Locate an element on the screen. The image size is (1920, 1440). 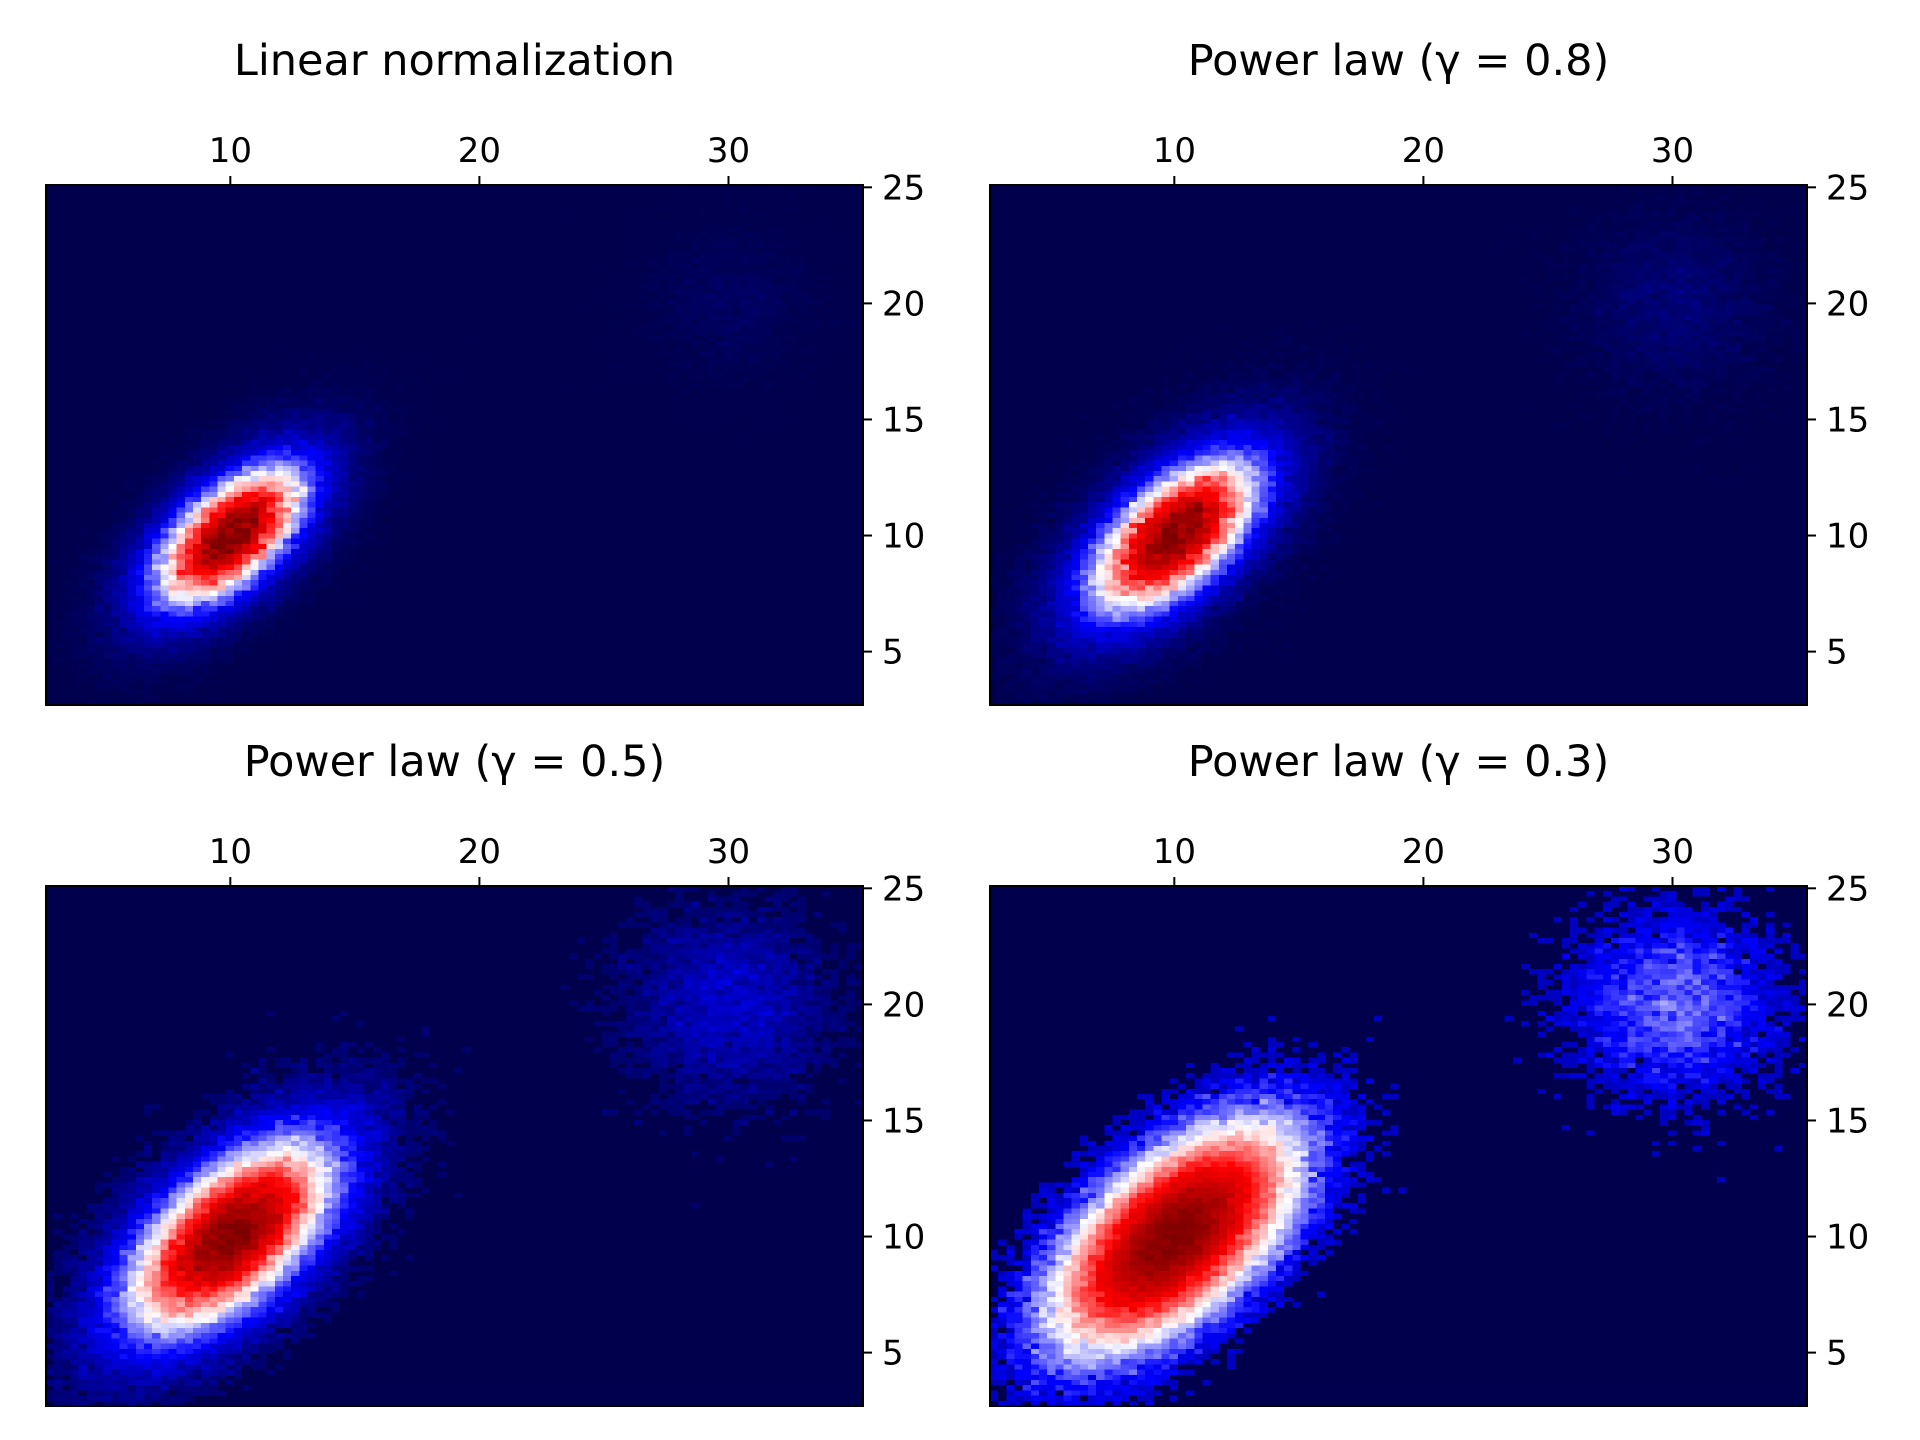
panel-title: Linear normalization is located at coordinates (454, 61).